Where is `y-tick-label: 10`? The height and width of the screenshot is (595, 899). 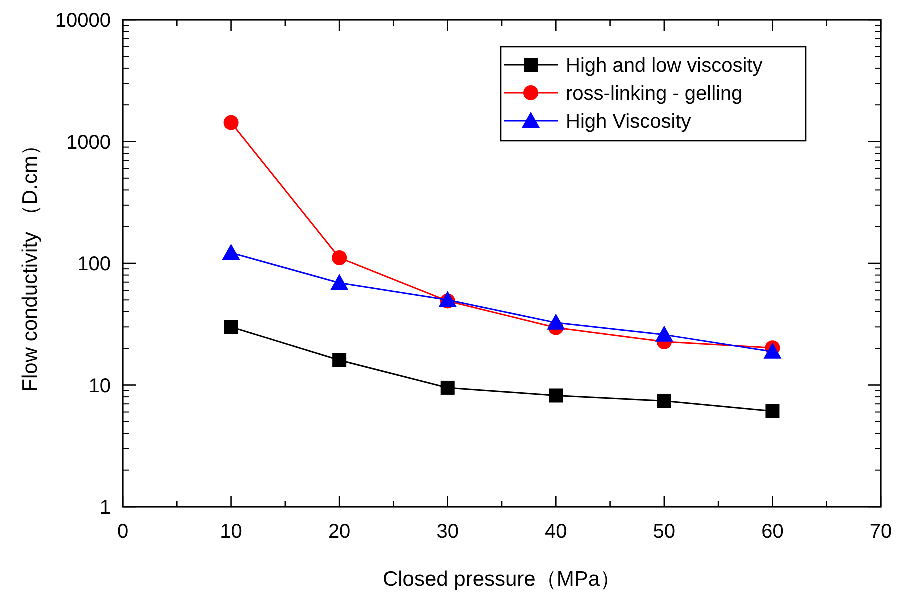
y-tick-label: 10 is located at coordinates (99, 386).